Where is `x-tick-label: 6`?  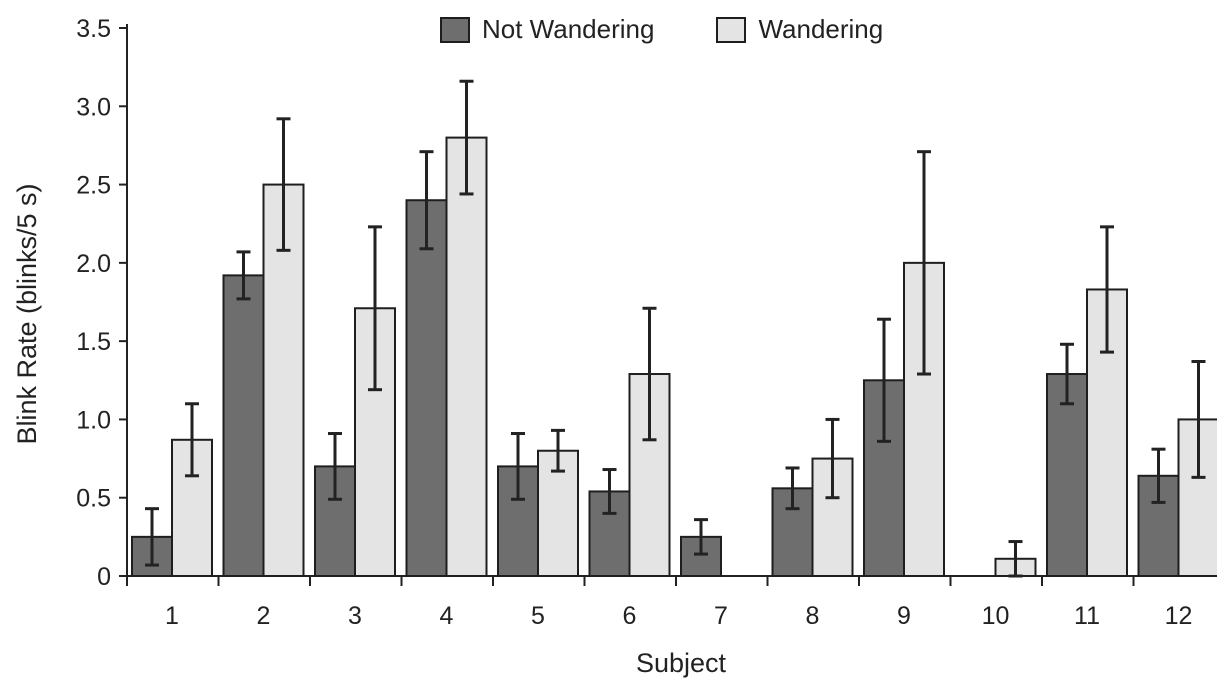
x-tick-label: 6 is located at coordinates (630, 616).